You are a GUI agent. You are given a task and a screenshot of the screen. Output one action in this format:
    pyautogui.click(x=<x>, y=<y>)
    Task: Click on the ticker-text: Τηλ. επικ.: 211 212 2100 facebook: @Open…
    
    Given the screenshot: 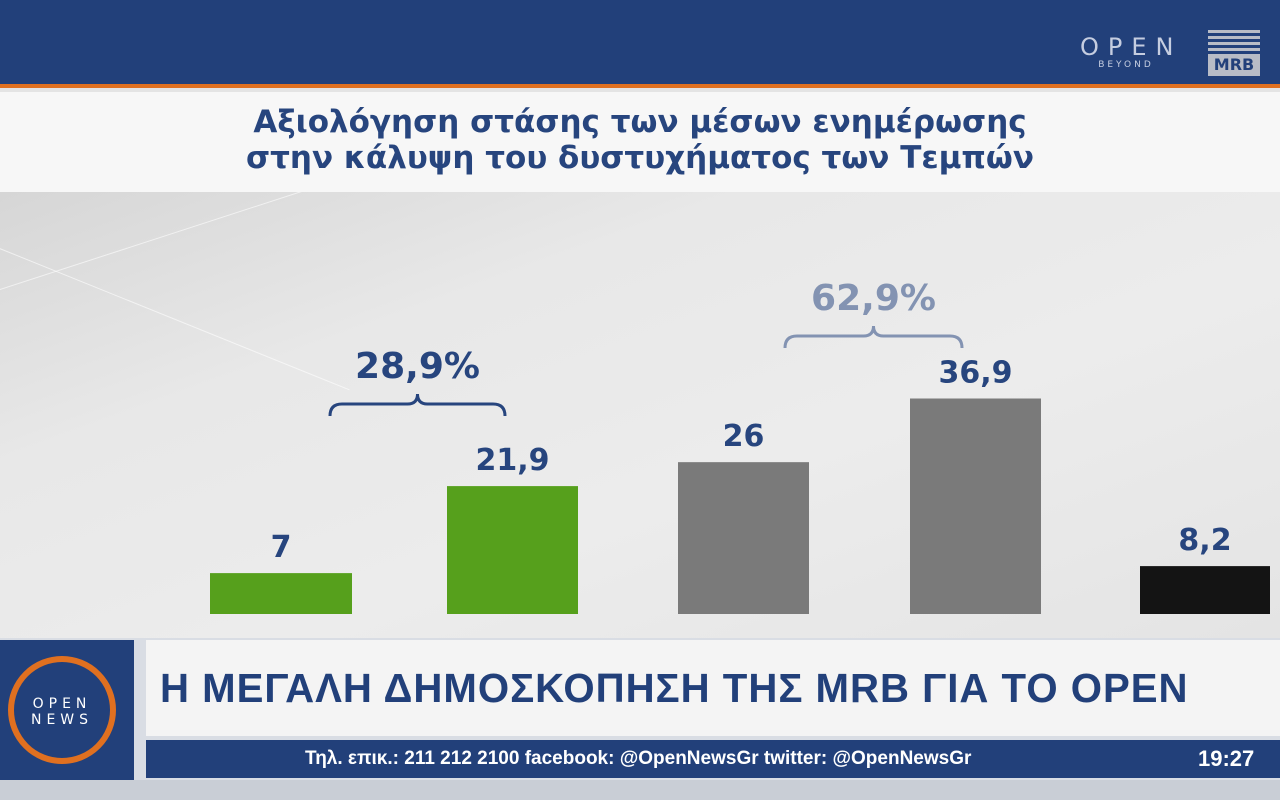 What is the action you would take?
    pyautogui.click(x=638, y=758)
    